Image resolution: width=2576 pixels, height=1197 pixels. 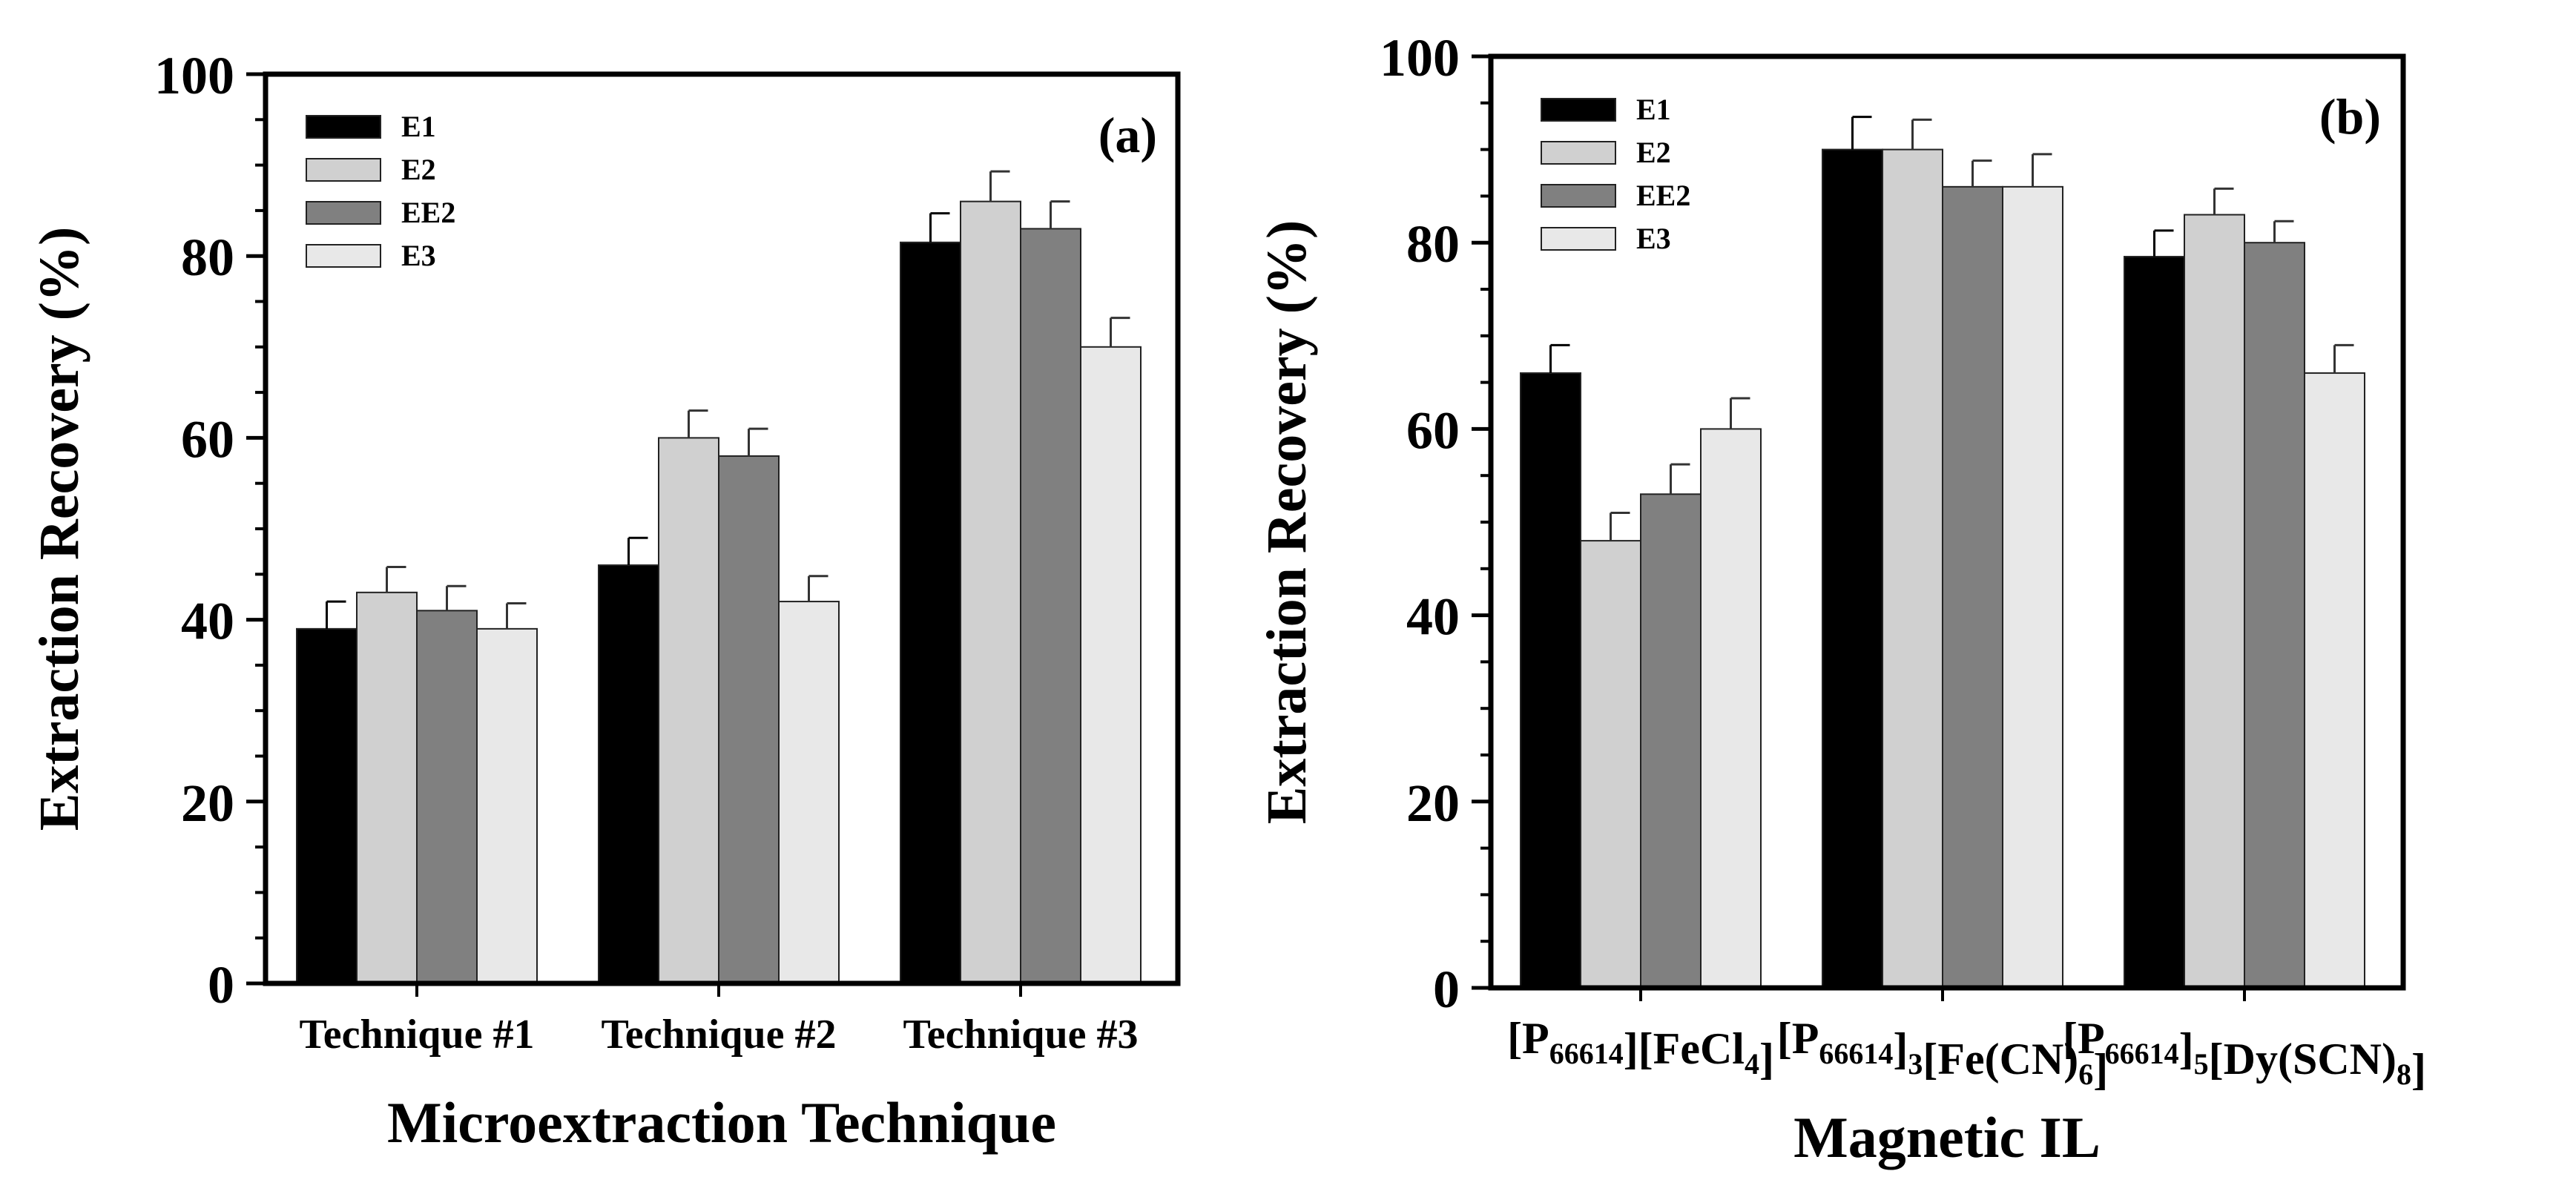 I want to click on x-tick-label-part: [Dy(SCN), so click(x=2303, y=1059).